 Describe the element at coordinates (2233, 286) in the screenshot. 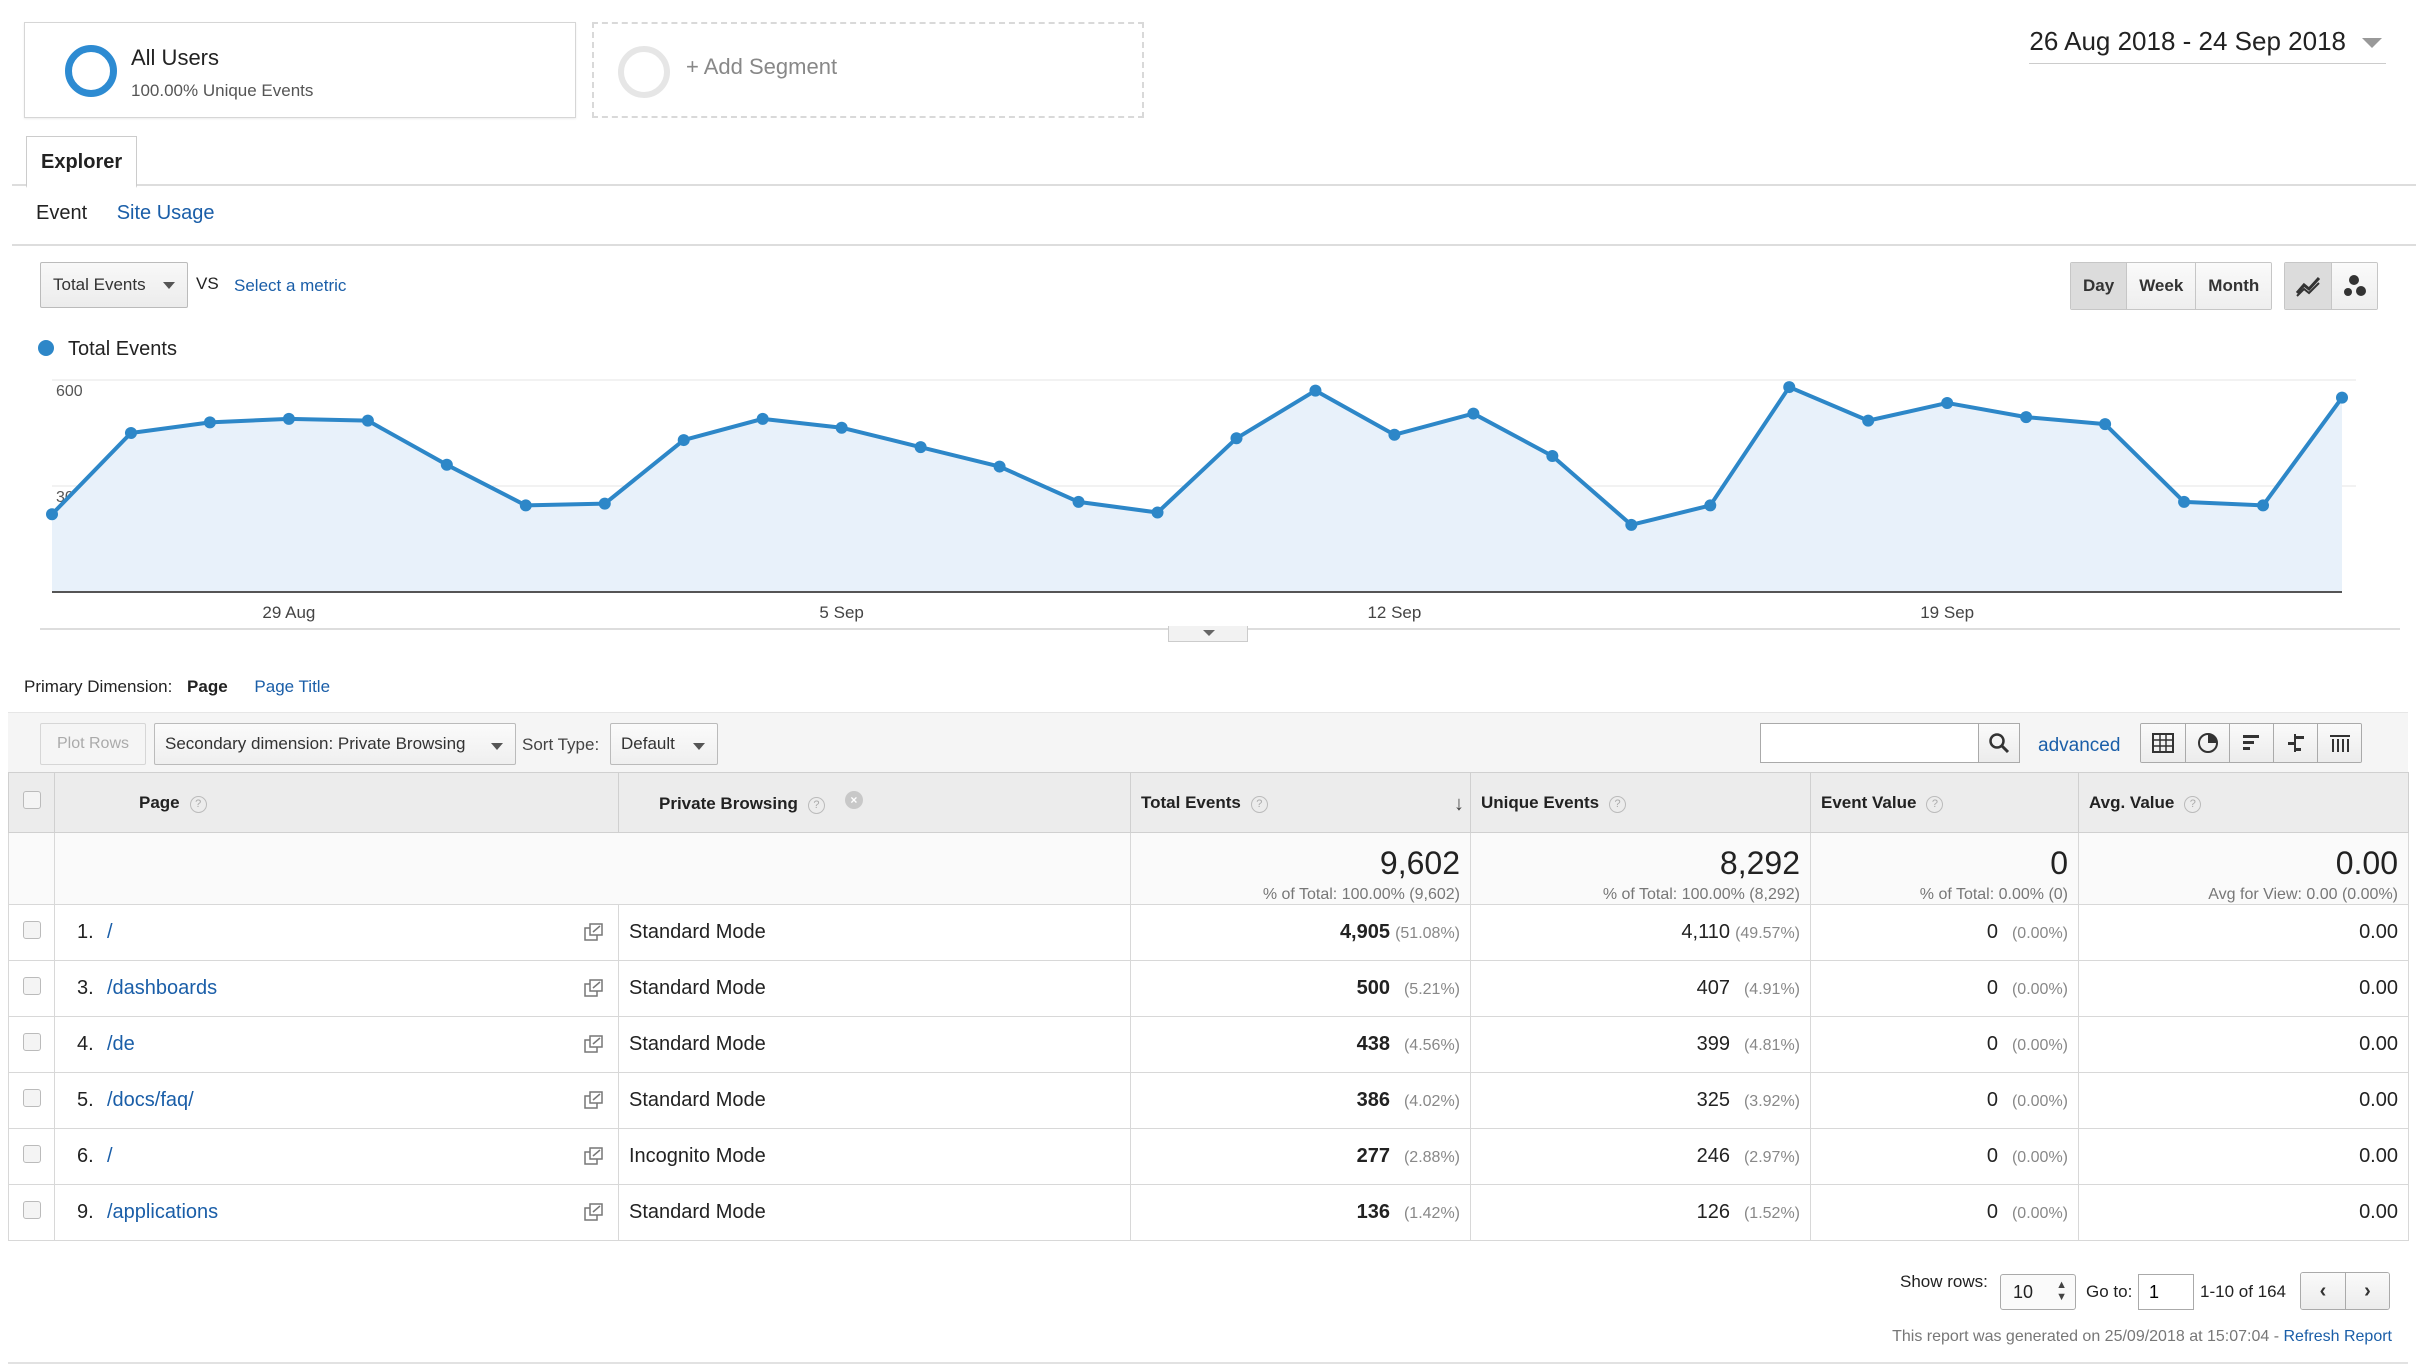

I see `period-month-button: Month` at that location.